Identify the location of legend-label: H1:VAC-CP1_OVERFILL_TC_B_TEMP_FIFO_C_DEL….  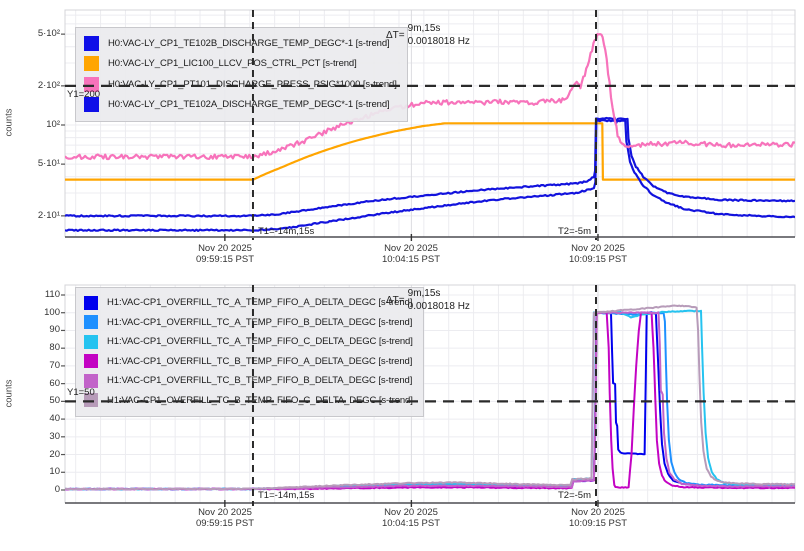
(260, 400).